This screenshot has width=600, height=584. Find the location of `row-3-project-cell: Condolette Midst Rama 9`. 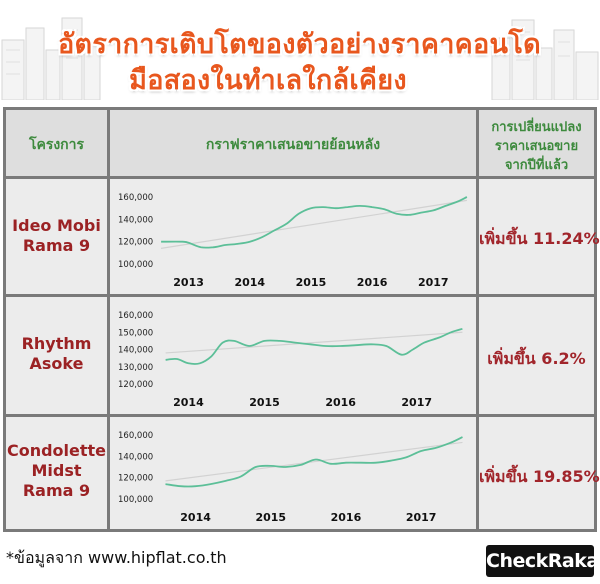

row-3-project-cell: Condolette Midst Rama 9 is located at coordinates (56, 473).